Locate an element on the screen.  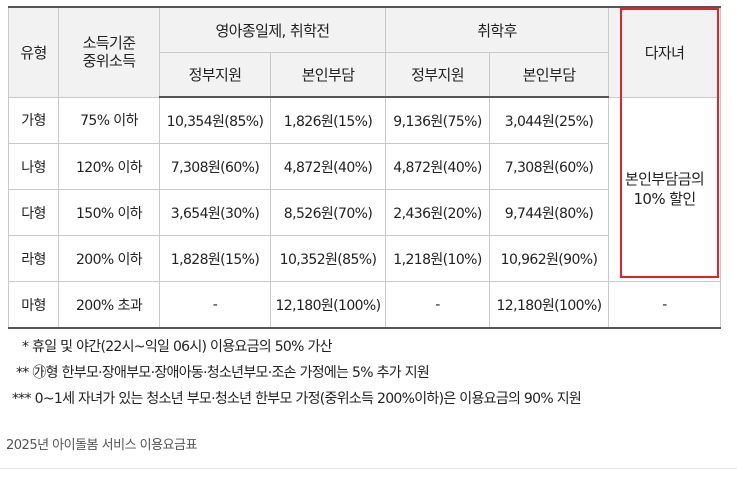
cell-self-before: 1,826원(15%) is located at coordinates (328, 120).